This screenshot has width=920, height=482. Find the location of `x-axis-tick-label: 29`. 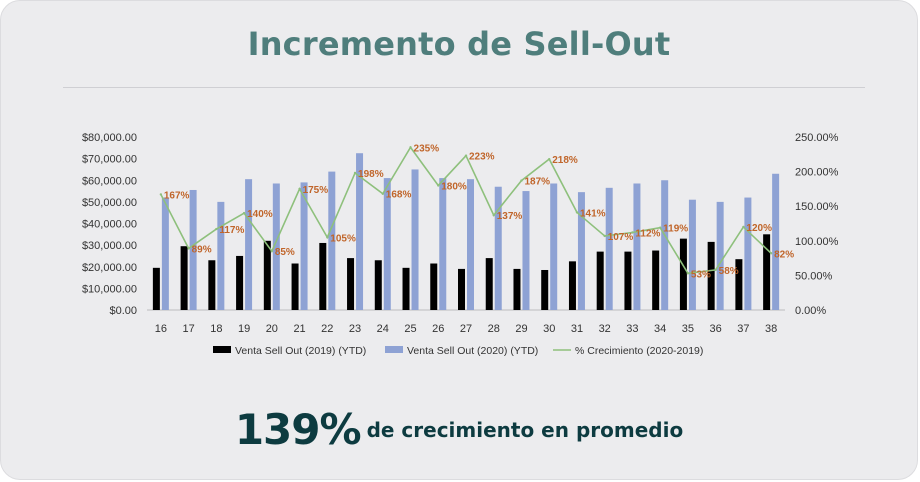

x-axis-tick-label: 29 is located at coordinates (521, 329).